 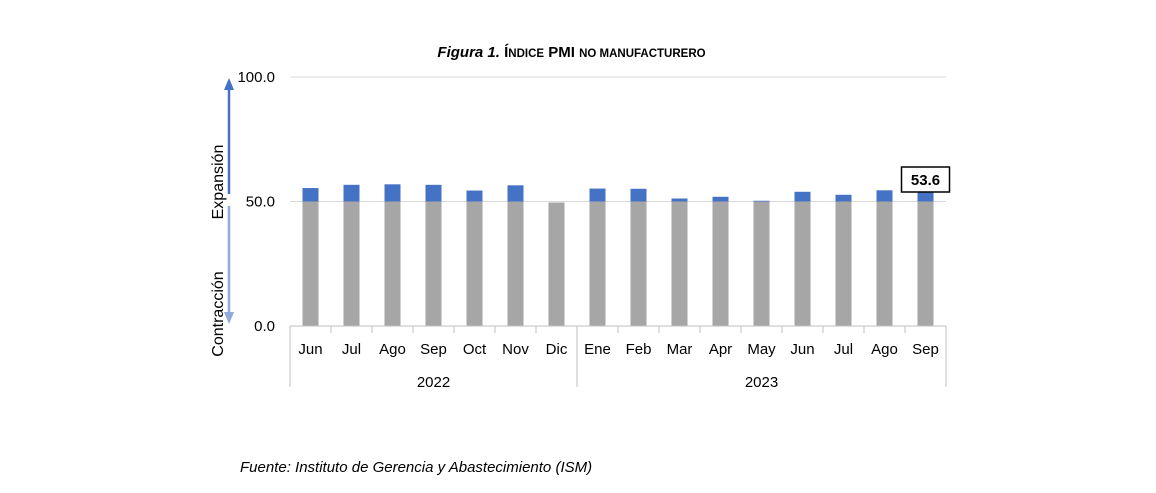 I want to click on y-tick-label: 100.0, so click(x=256, y=77).